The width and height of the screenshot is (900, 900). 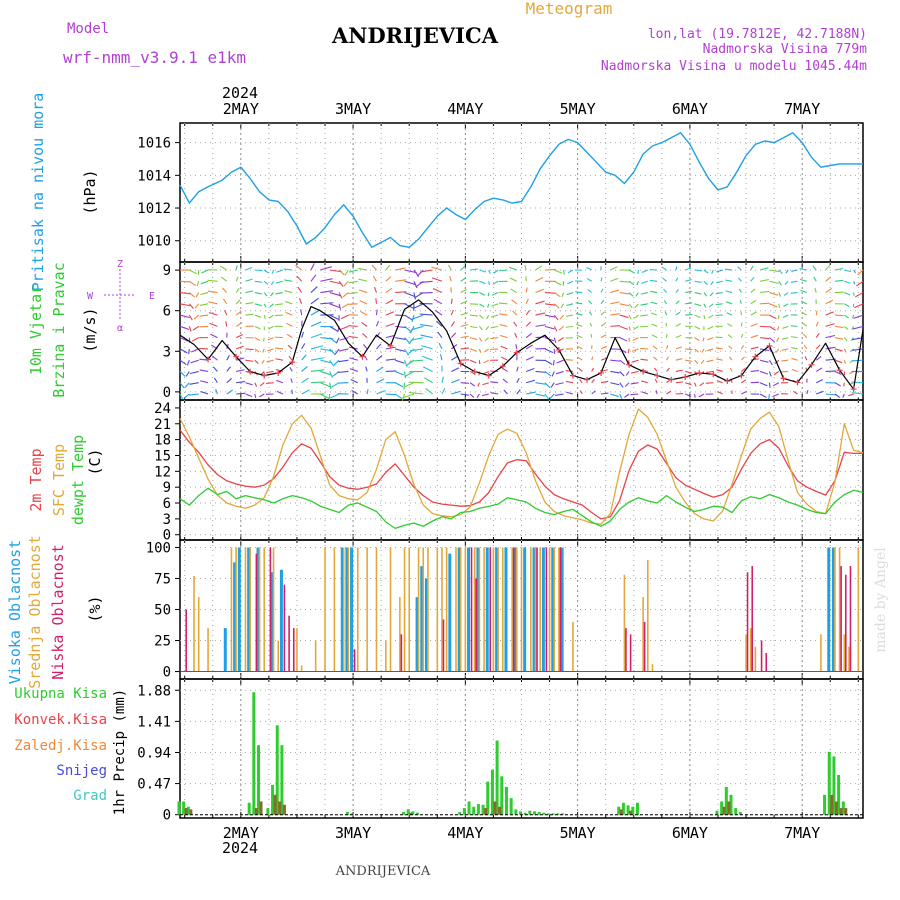 I want to click on model-label: Model, so click(x=88, y=29).